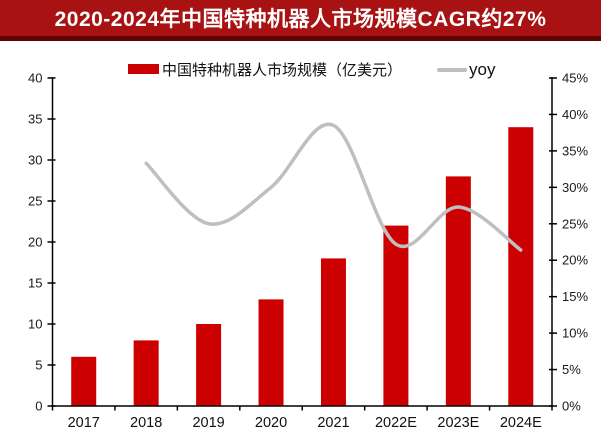  Describe the element at coordinates (575, 114) in the screenshot. I see `y2-axis-label: 40%` at that location.